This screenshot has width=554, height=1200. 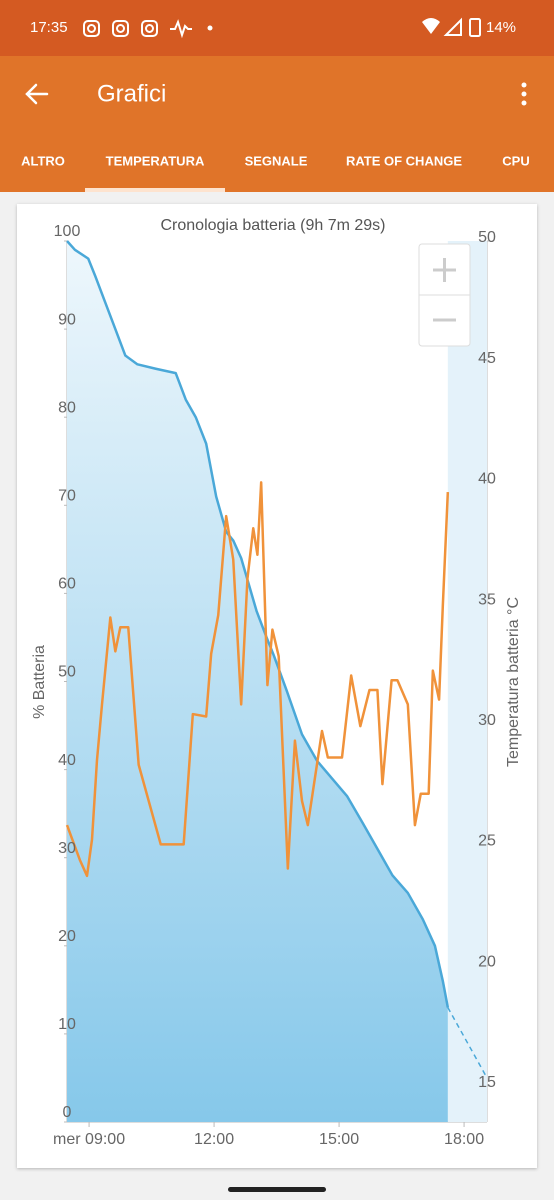 I want to click on y-tick-label: 90, so click(x=67, y=319).